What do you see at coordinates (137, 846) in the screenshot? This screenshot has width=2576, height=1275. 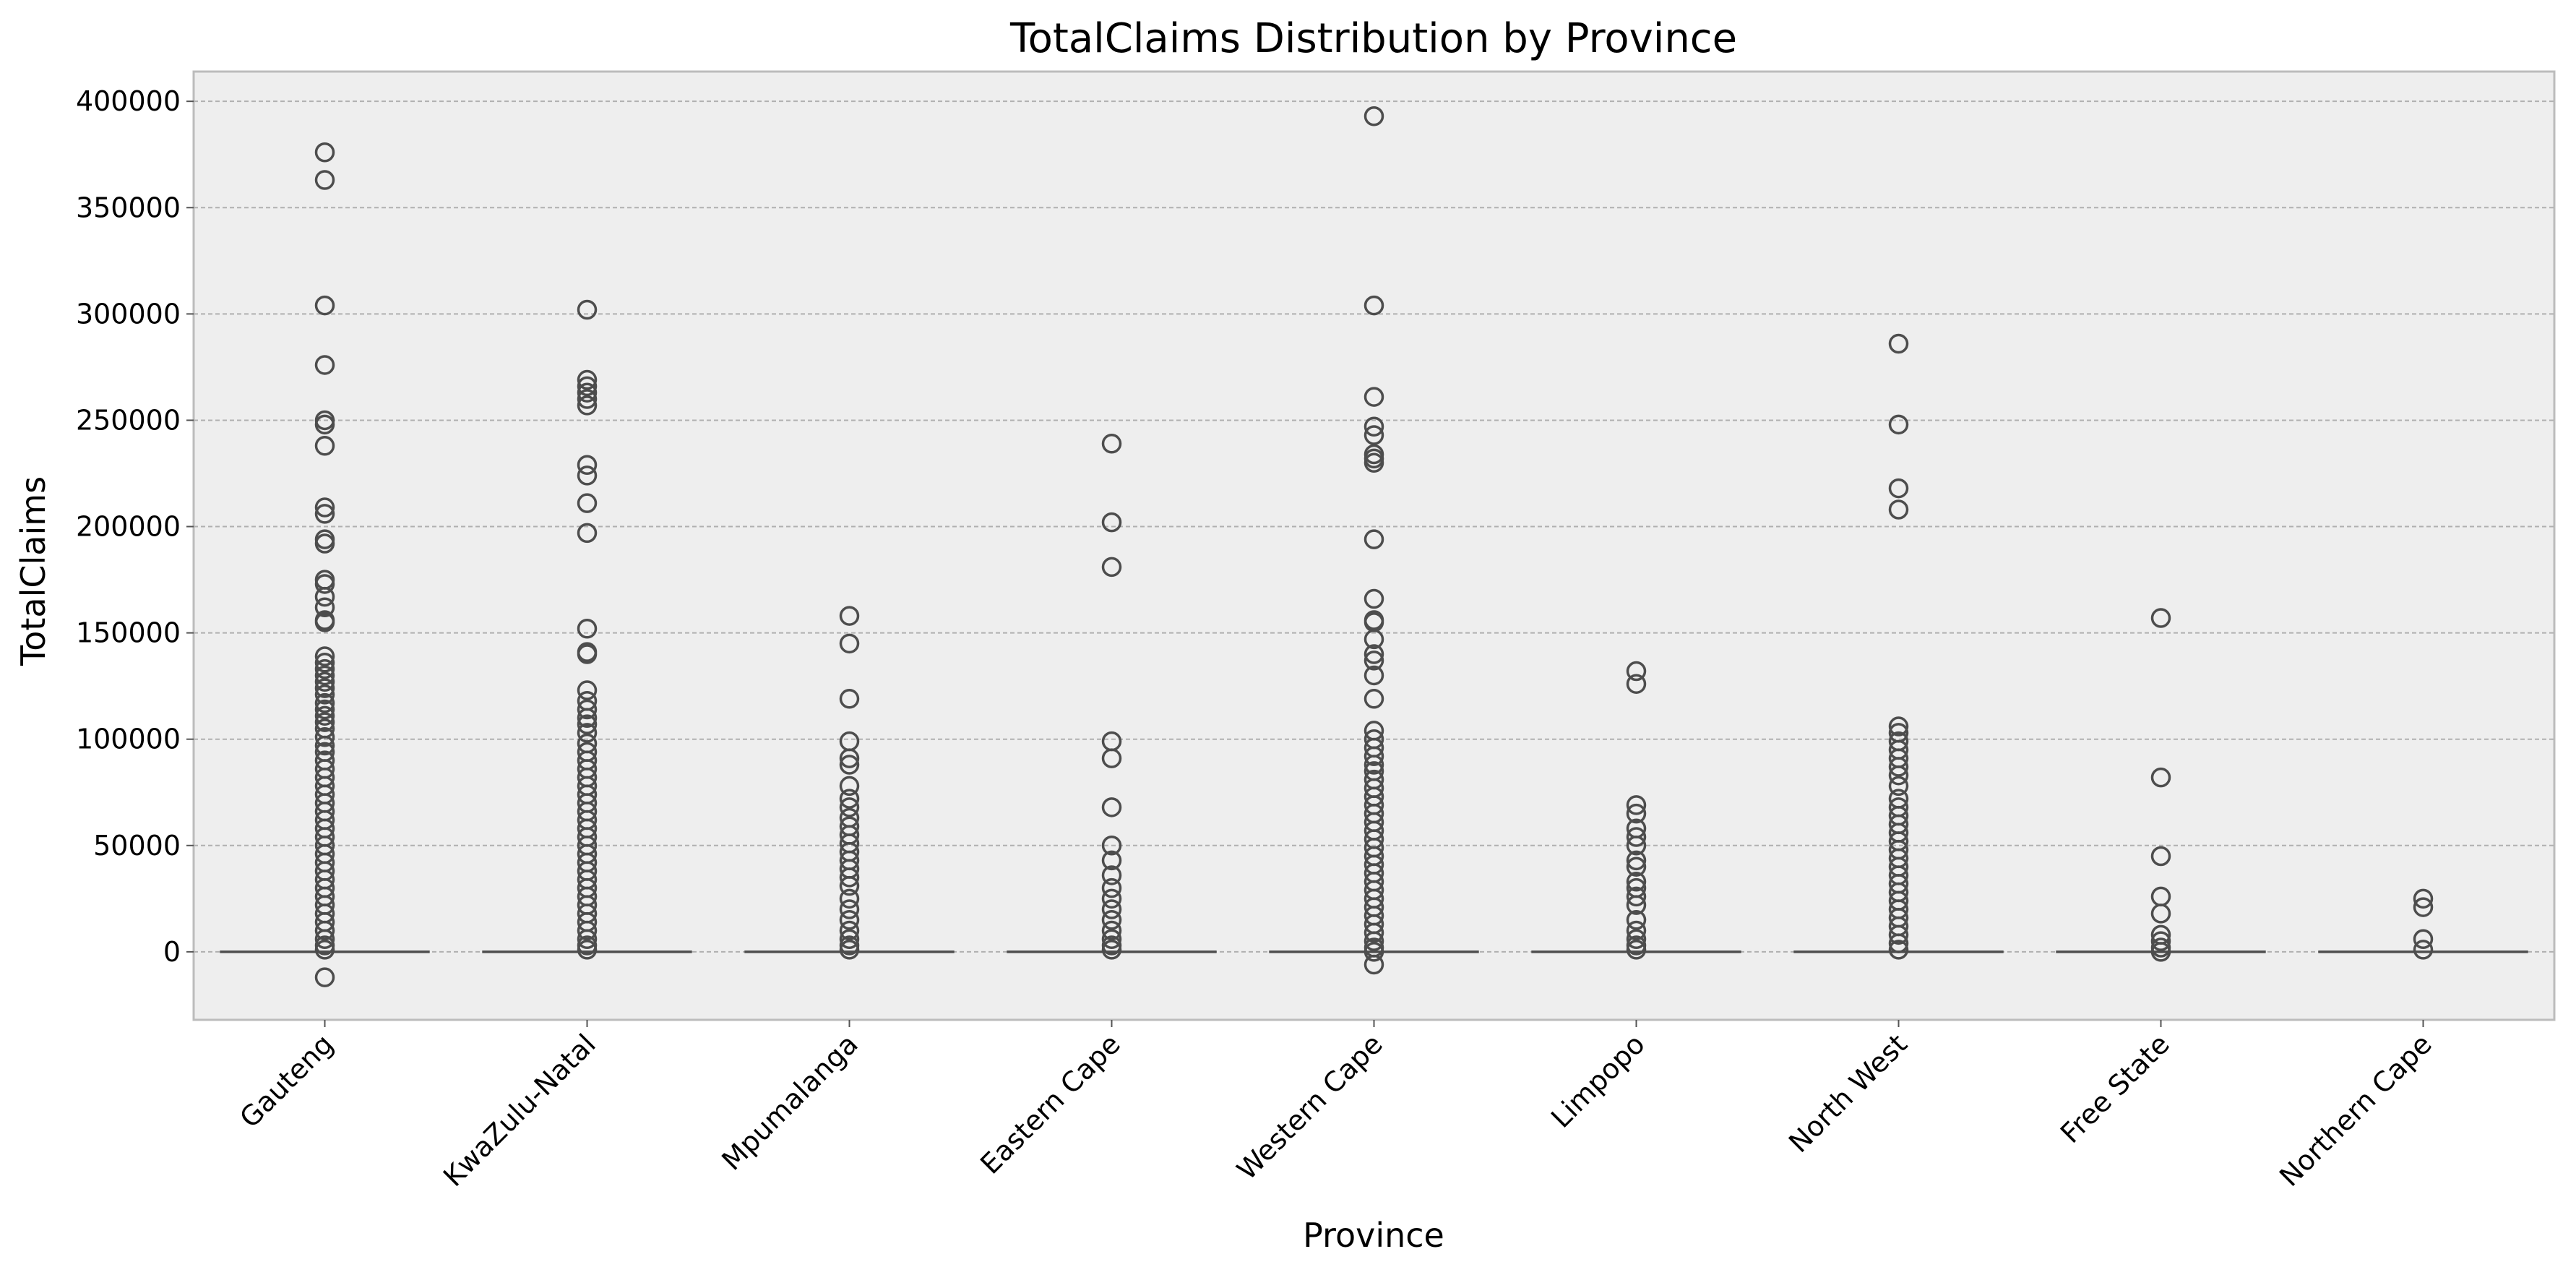 I see `y-tick-label: 50000` at bounding box center [137, 846].